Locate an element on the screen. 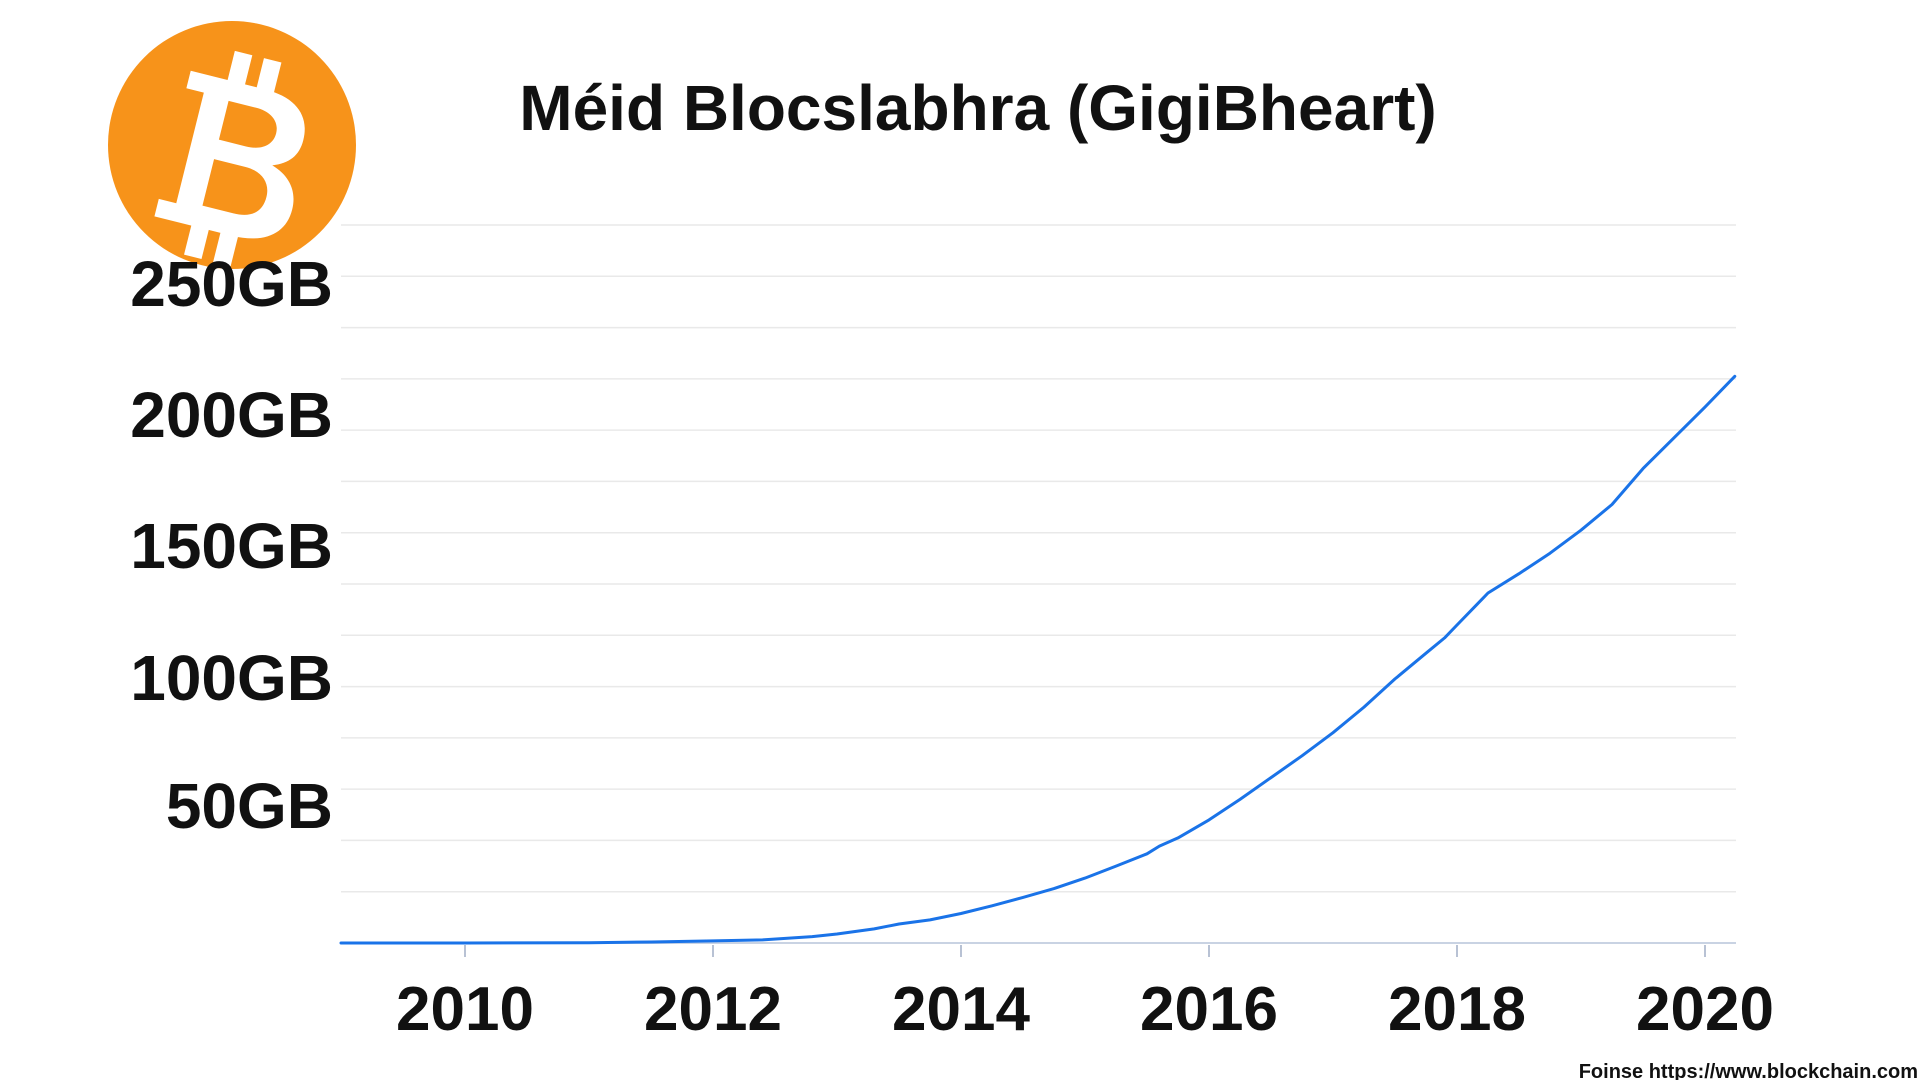 The height and width of the screenshot is (1080, 1920). y-tick-label: 150GB is located at coordinates (231, 546).